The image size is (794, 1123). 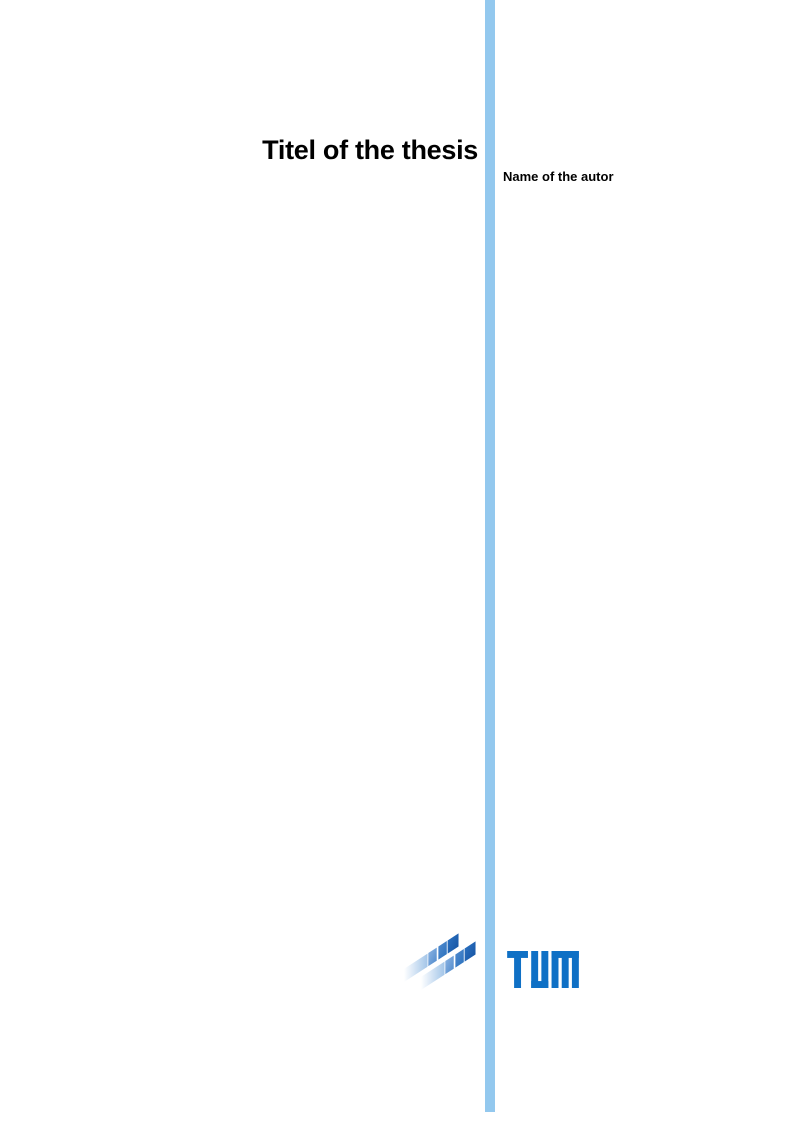 I want to click on tum-logo-u-bottom, so click(x=540, y=984).